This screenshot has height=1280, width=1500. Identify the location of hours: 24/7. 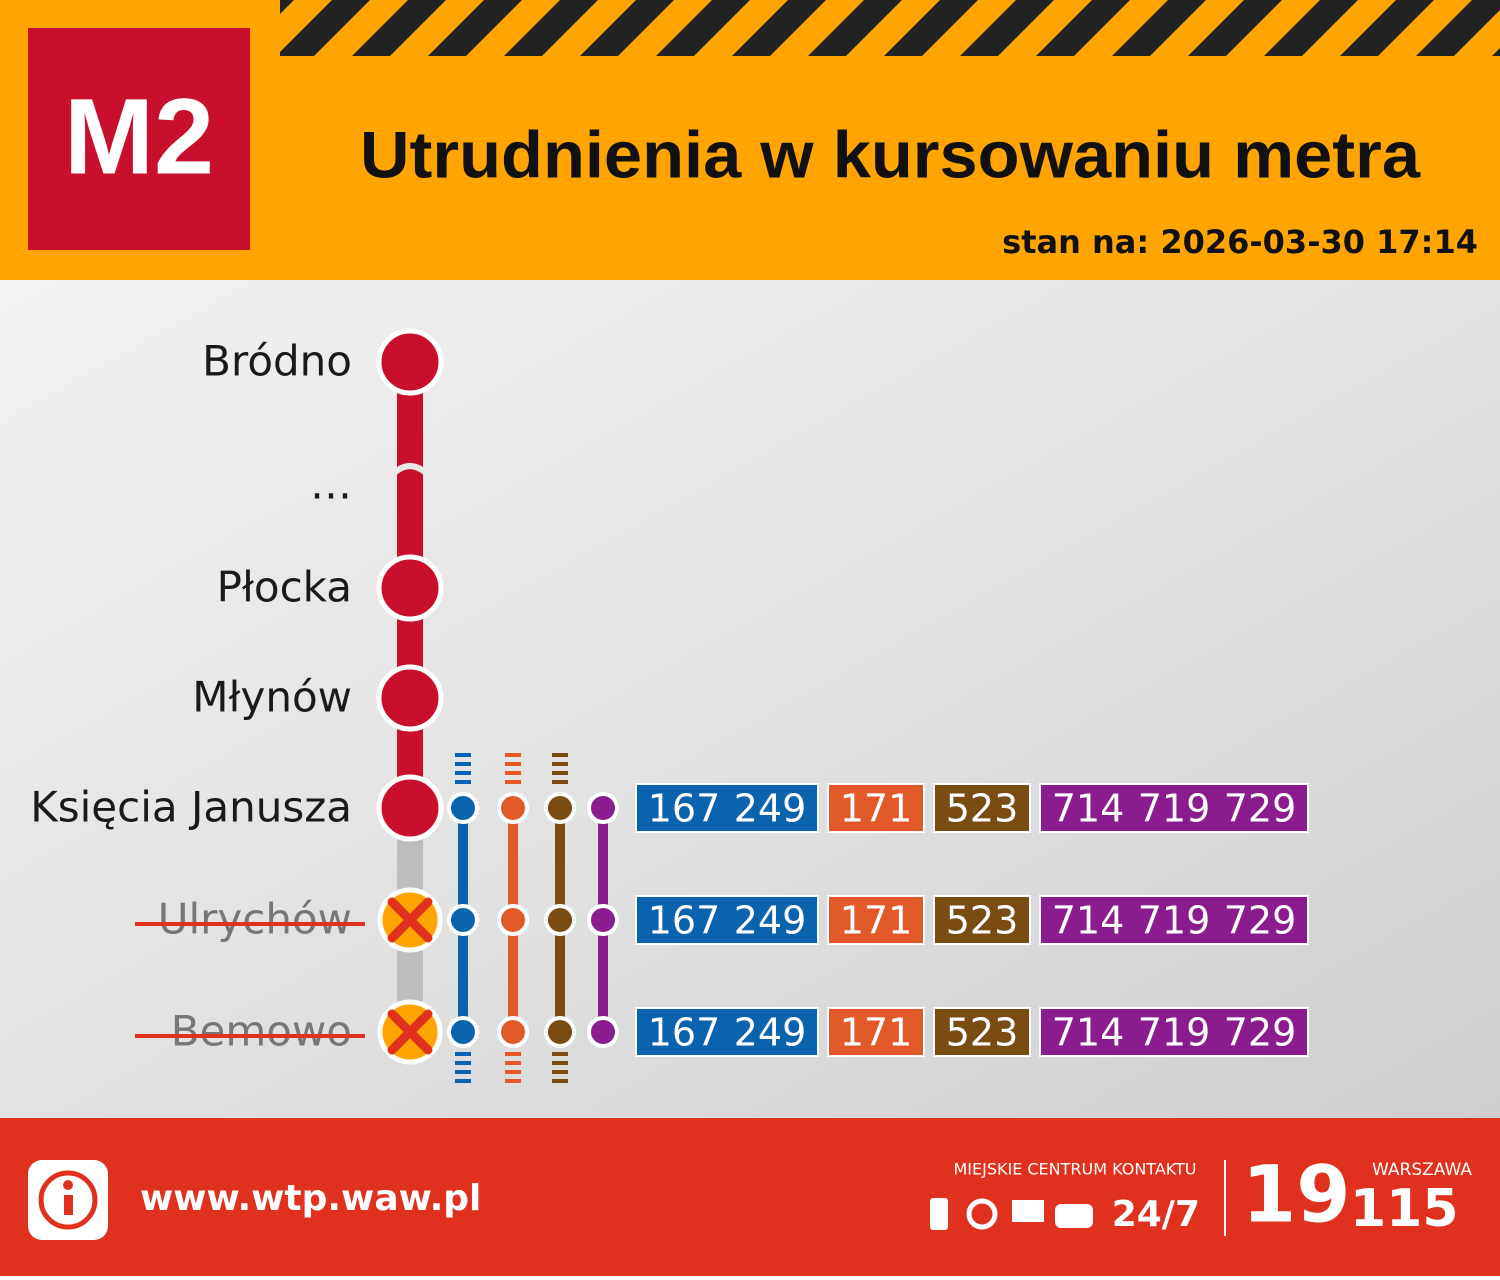
(1156, 1214).